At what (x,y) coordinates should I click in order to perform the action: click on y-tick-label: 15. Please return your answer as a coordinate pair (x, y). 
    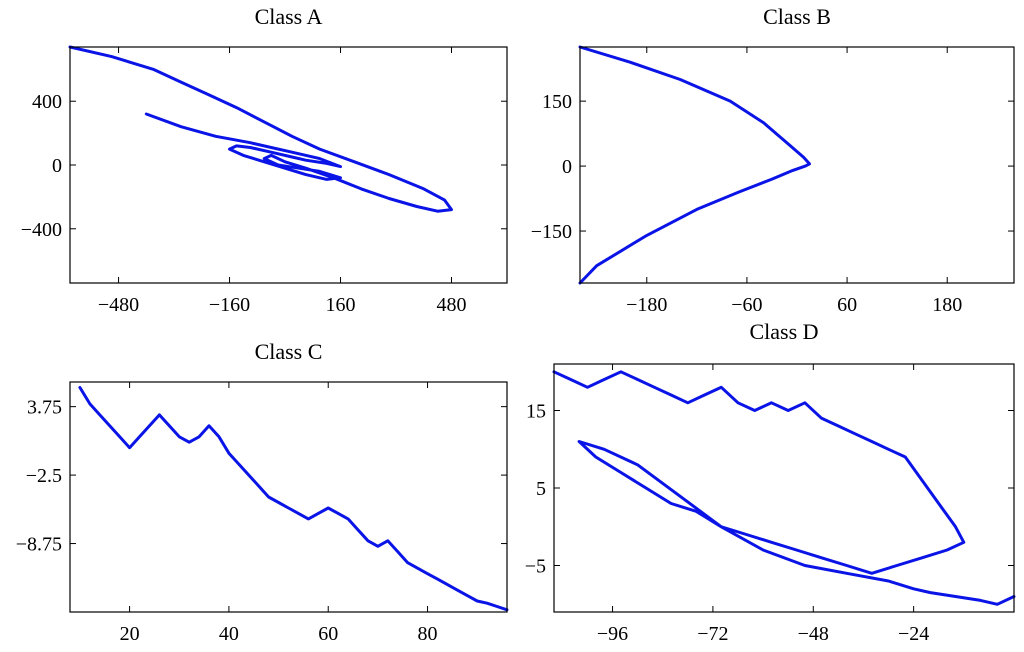
    Looking at the image, I should click on (536, 412).